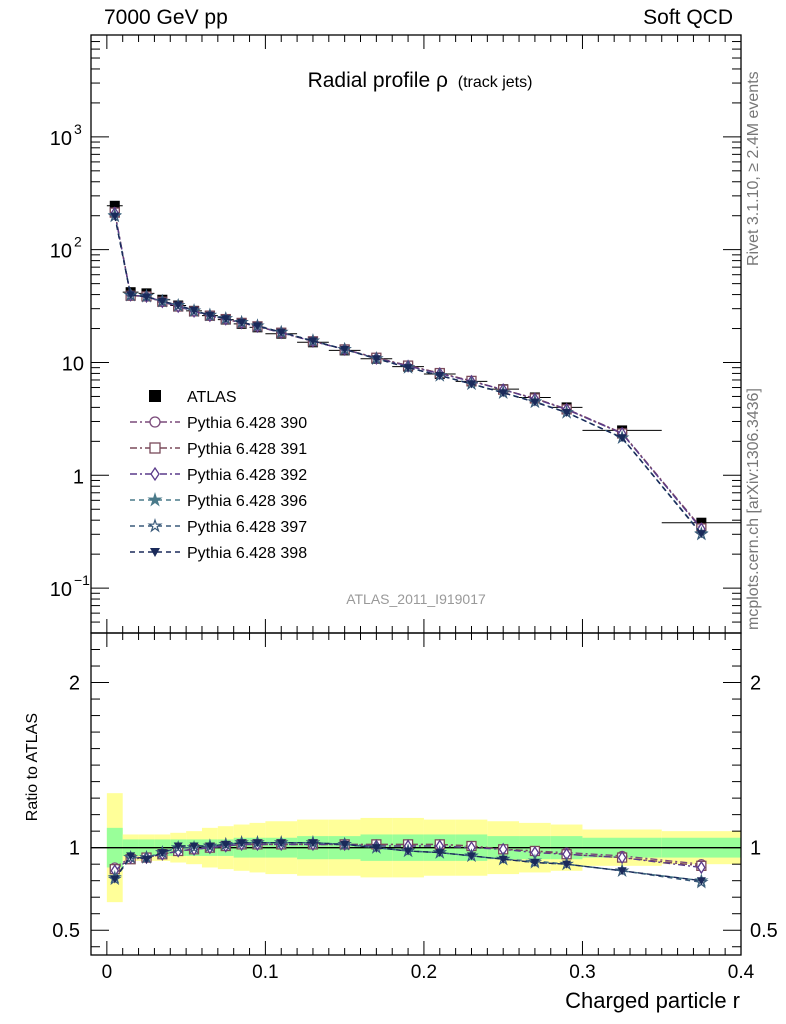 This screenshot has width=786, height=1024. Describe the element at coordinates (107, 972) in the screenshot. I see `x-tick-label: 0` at that location.